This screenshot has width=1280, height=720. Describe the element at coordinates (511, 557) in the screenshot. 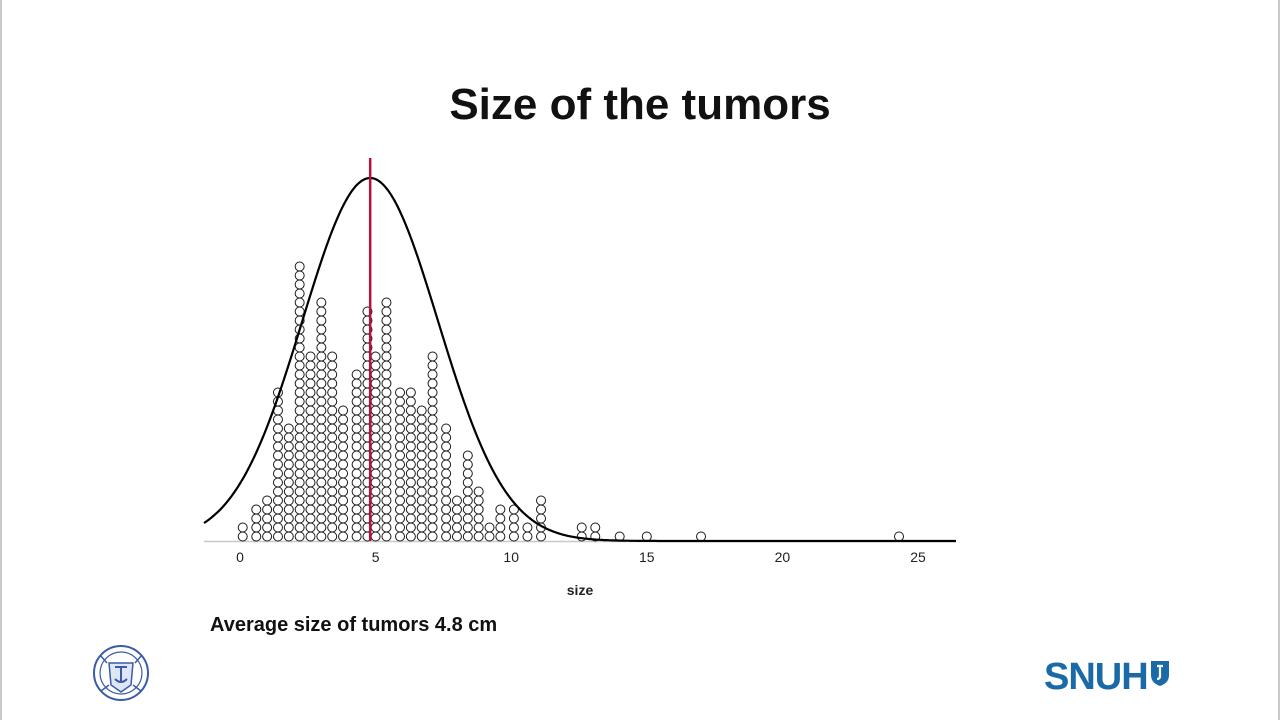

I see `x-tick-label: 10` at that location.